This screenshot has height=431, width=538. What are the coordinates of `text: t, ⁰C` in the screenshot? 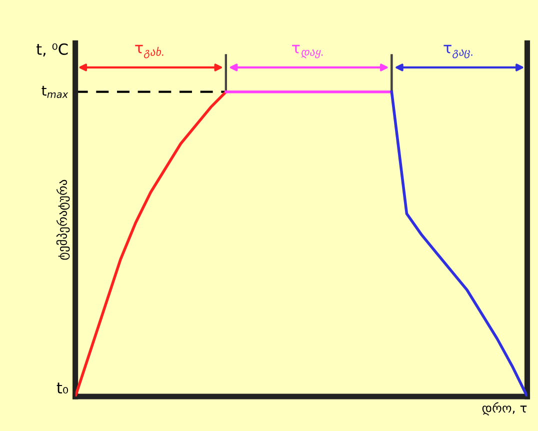 It's located at (52, 49).